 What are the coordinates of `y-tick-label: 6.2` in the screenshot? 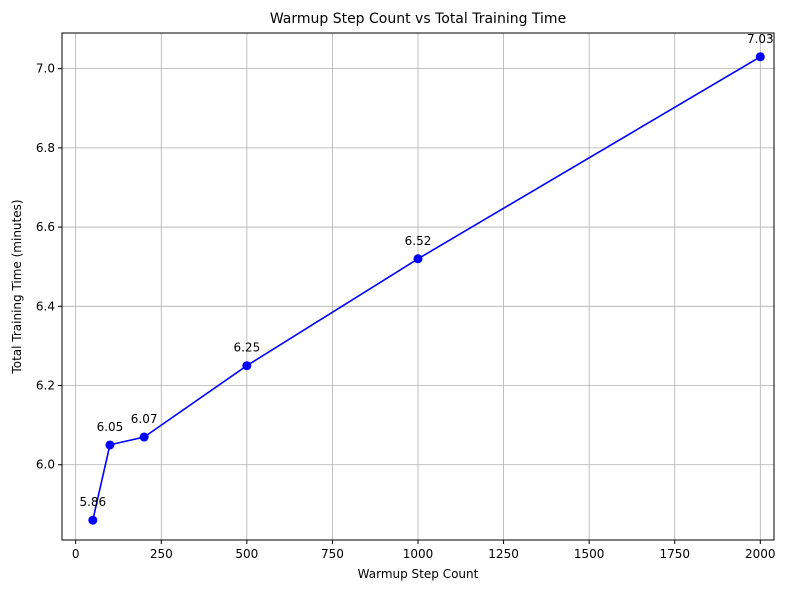 It's located at (45, 386).